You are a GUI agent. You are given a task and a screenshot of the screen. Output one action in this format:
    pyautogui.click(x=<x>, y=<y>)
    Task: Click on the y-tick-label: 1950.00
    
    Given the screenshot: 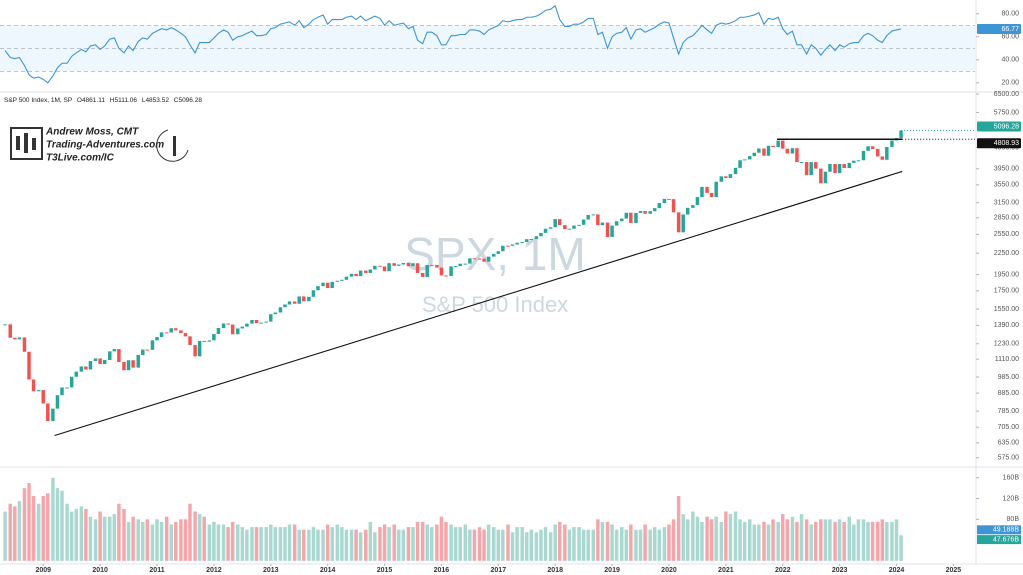 What is the action you would take?
    pyautogui.click(x=1006, y=274)
    